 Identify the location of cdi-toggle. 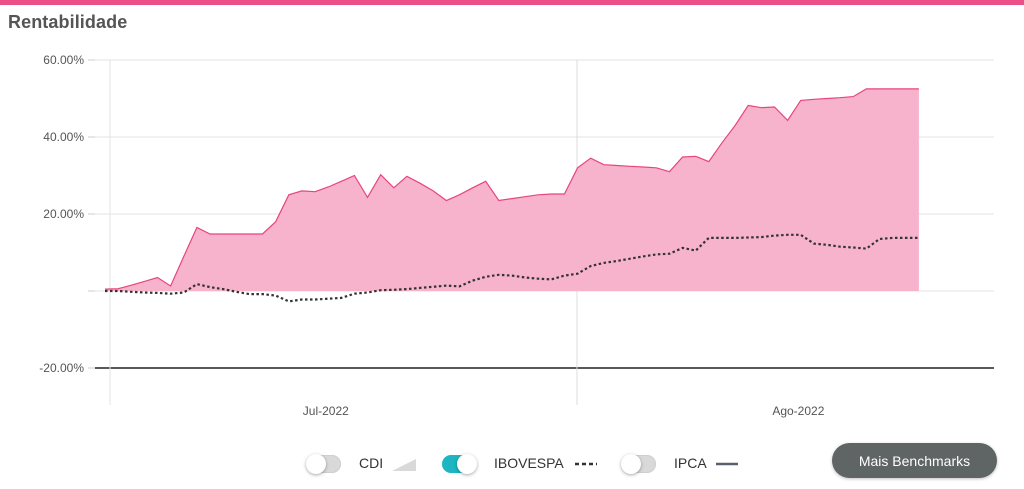
(323, 464).